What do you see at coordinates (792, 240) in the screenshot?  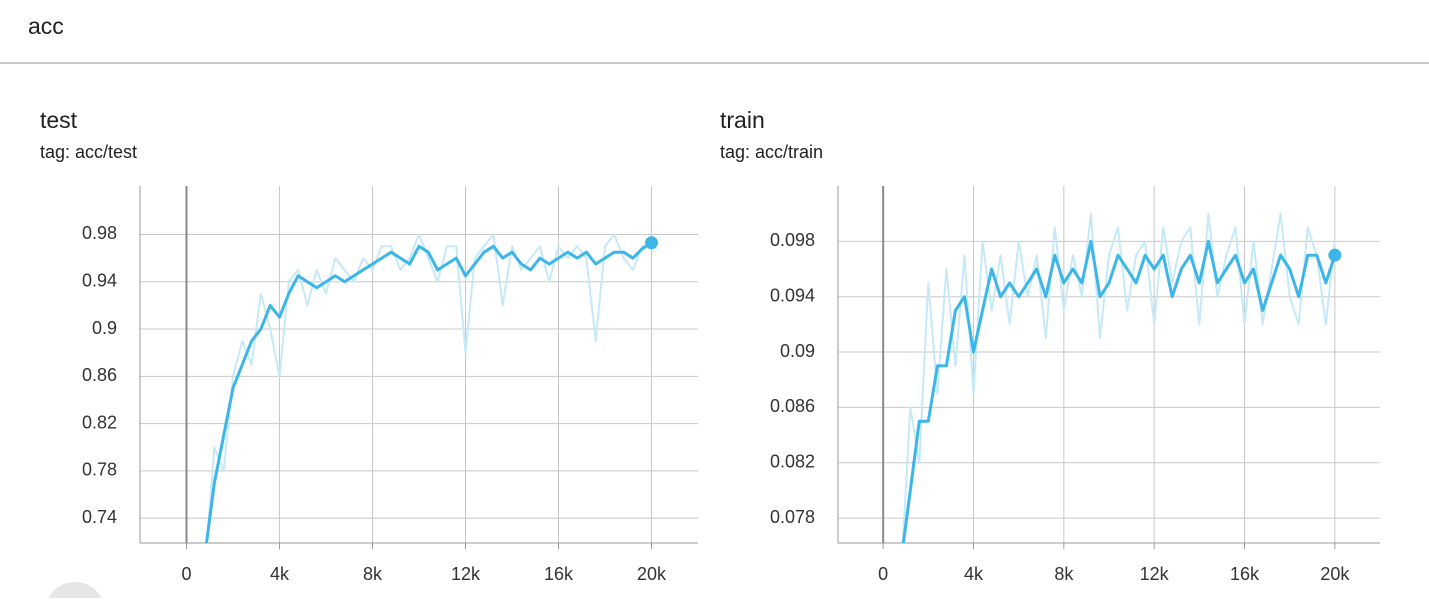 I see `y-tick-label: 0.098` at bounding box center [792, 240].